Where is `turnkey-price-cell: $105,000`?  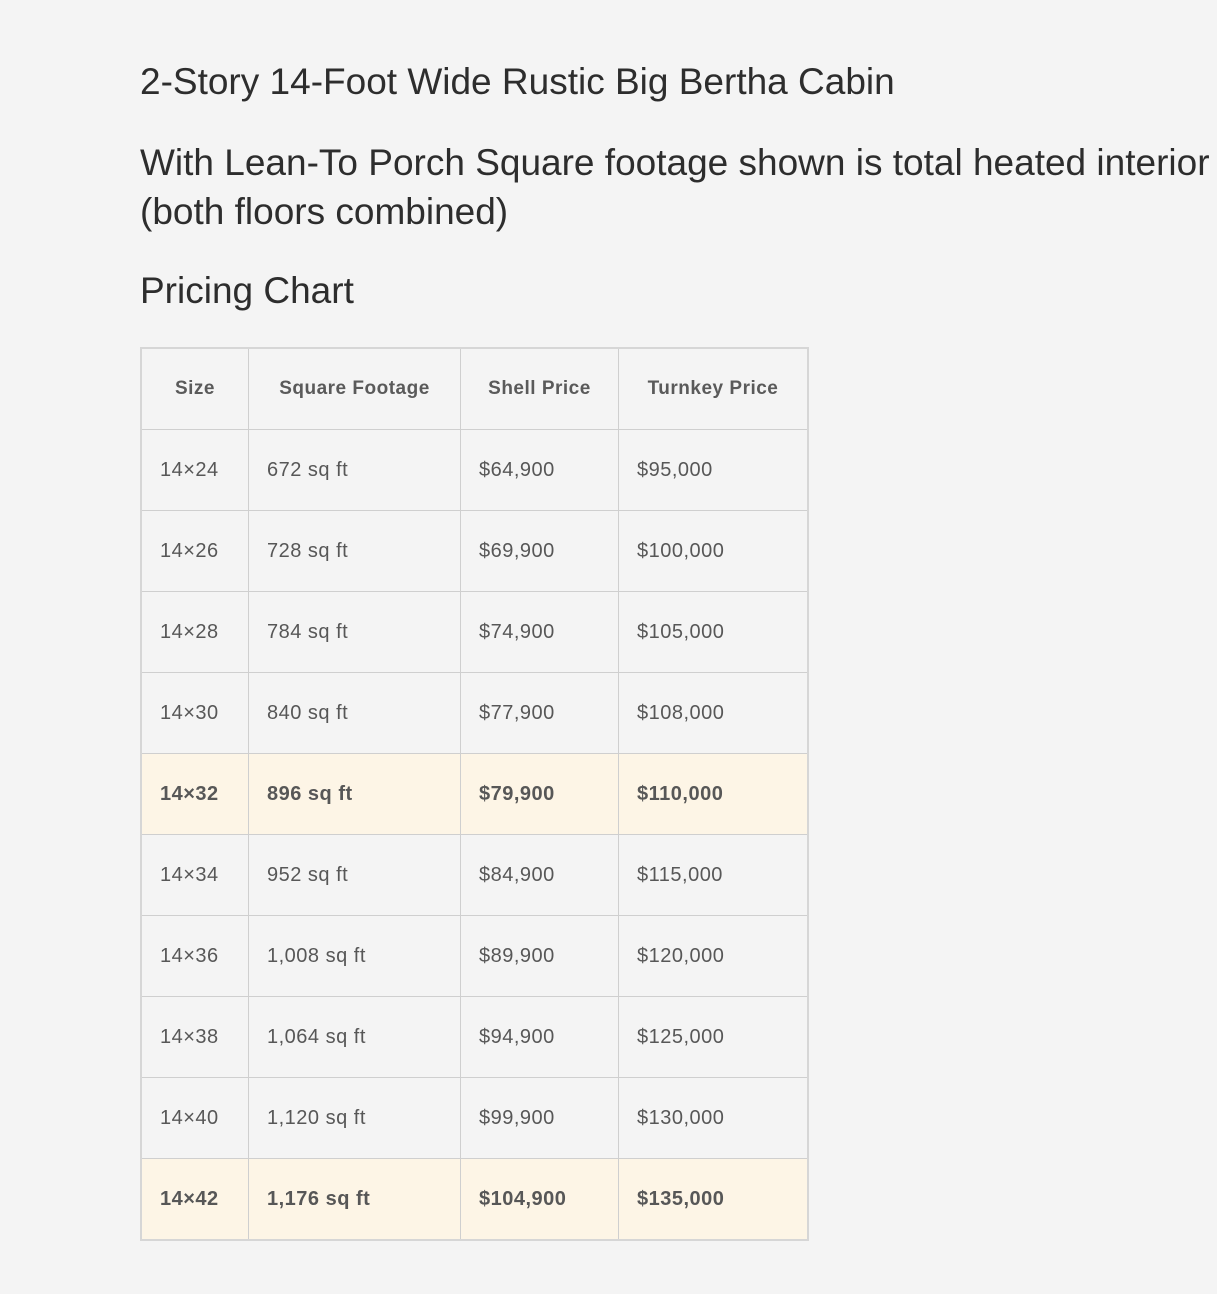 turnkey-price-cell: $105,000 is located at coordinates (713, 632).